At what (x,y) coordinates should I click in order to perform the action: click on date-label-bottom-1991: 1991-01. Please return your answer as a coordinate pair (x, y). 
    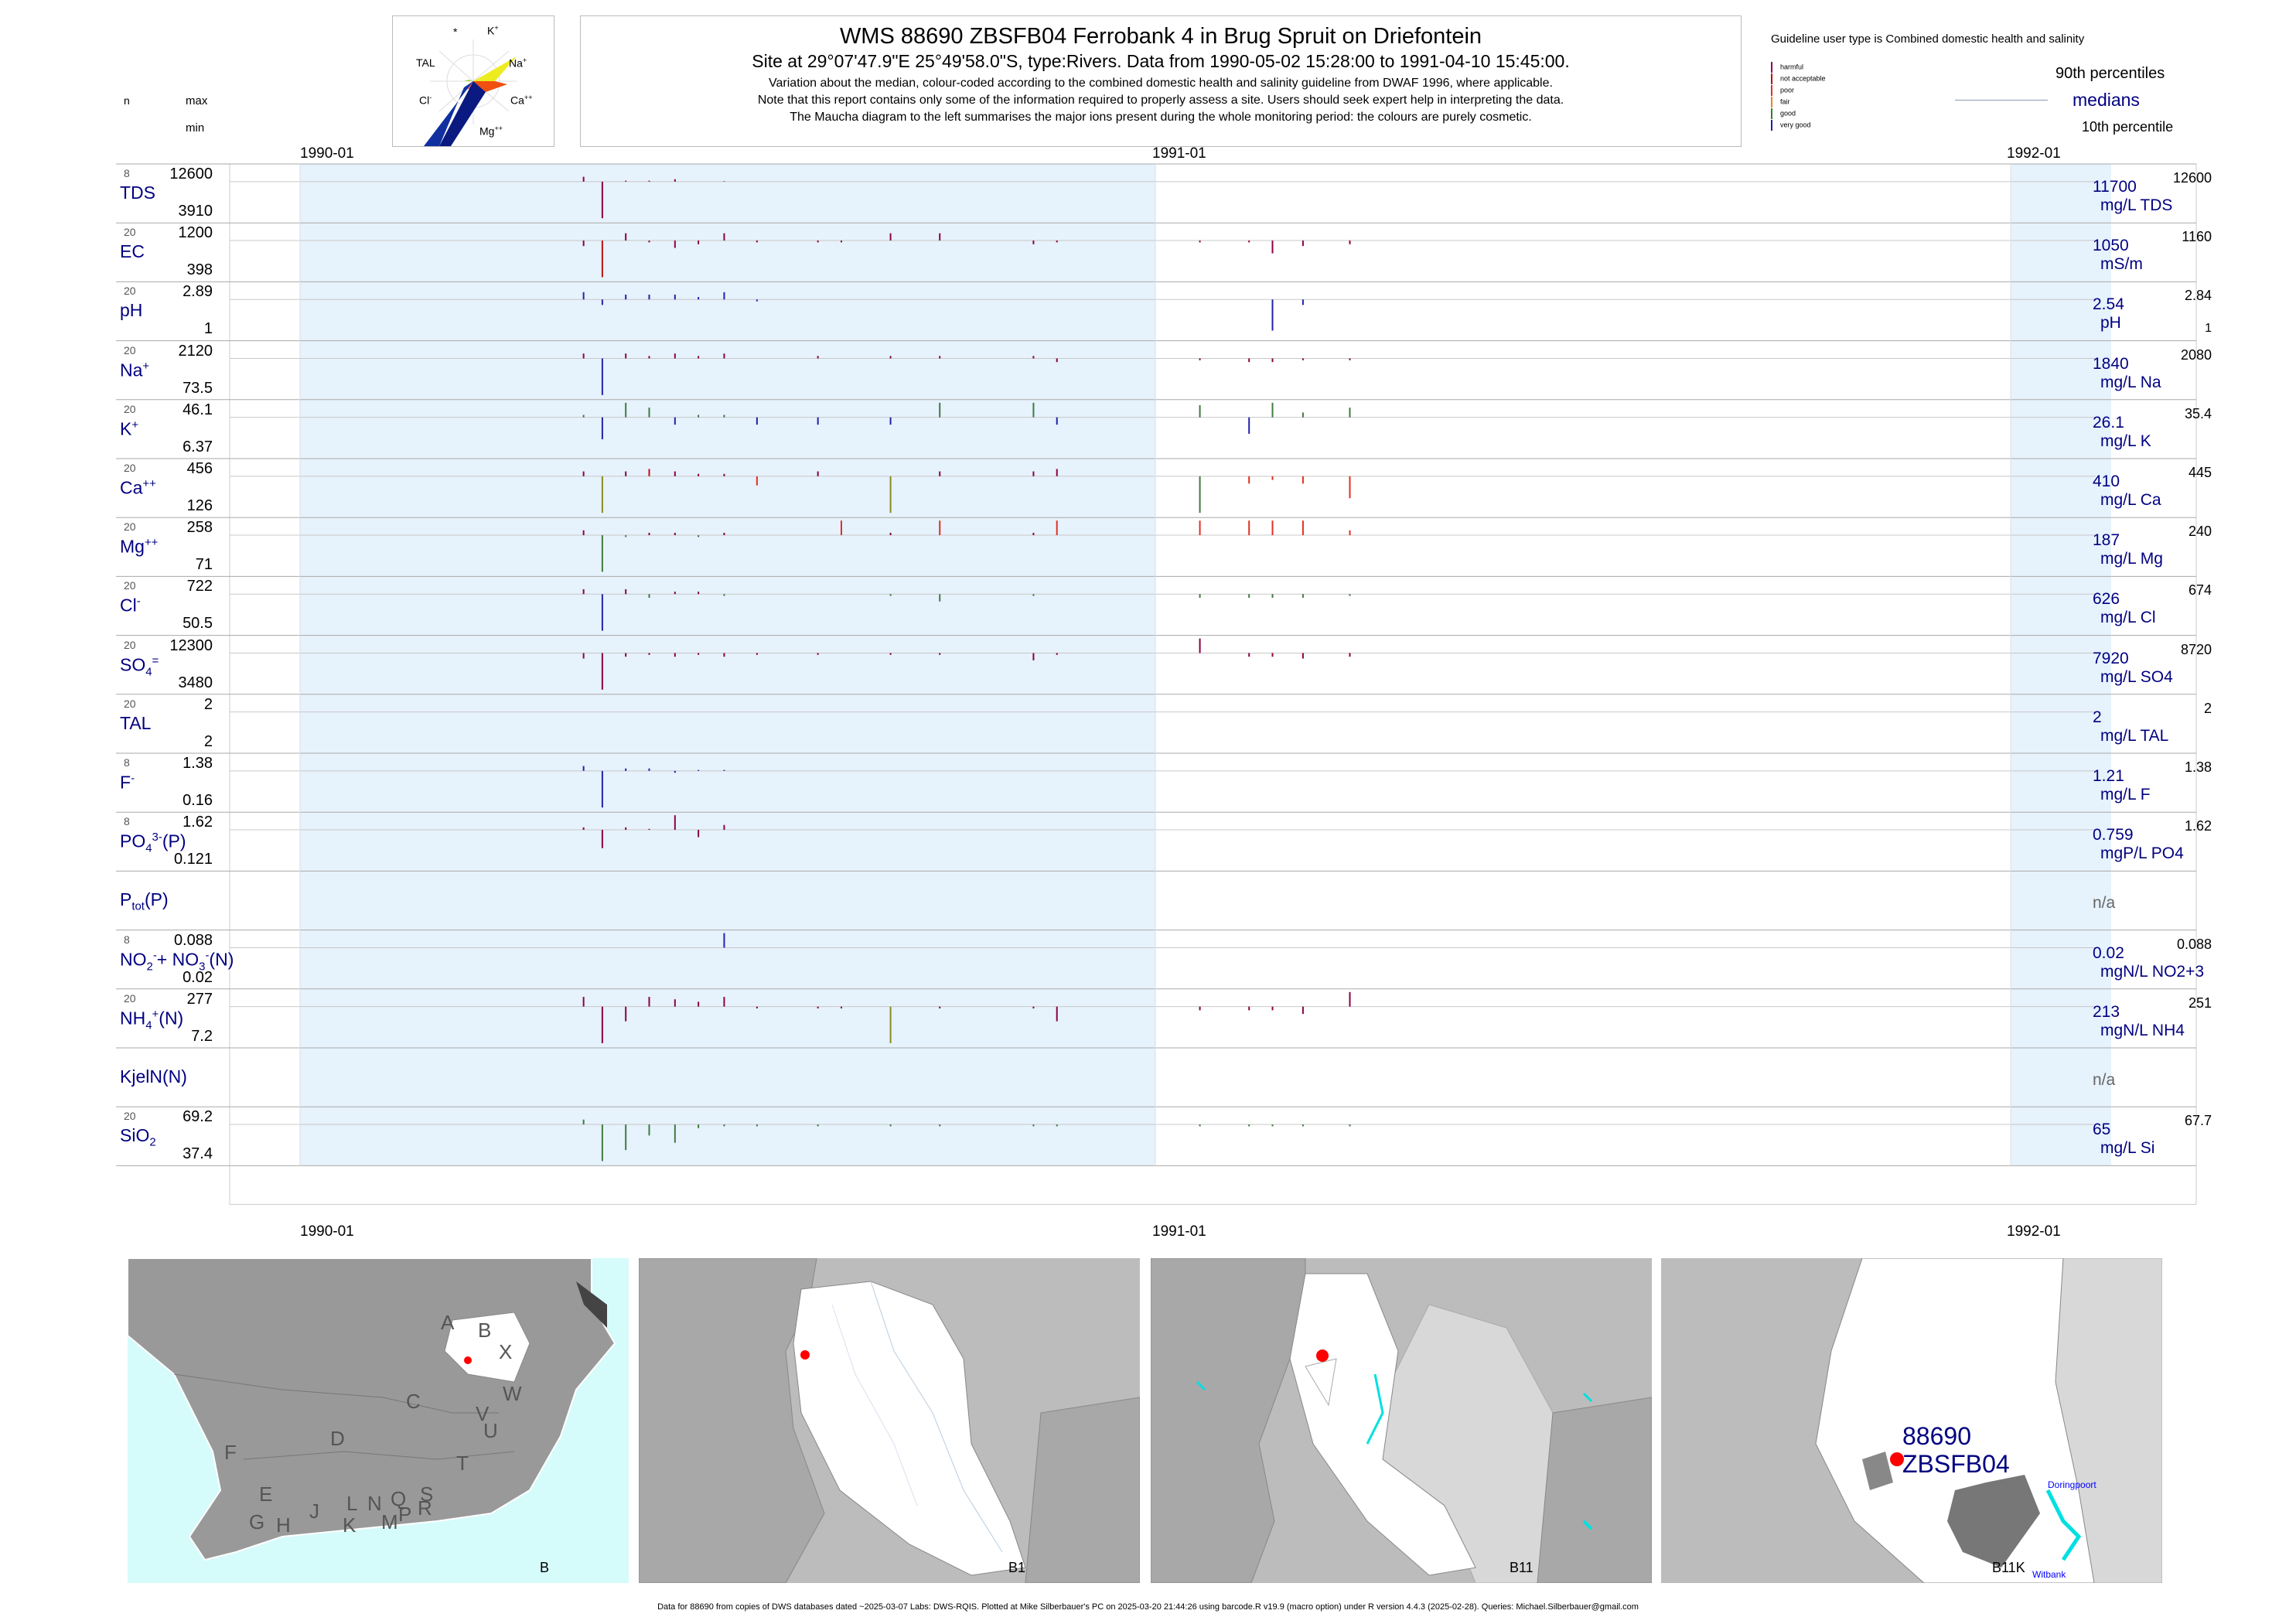
    Looking at the image, I should click on (1179, 1231).